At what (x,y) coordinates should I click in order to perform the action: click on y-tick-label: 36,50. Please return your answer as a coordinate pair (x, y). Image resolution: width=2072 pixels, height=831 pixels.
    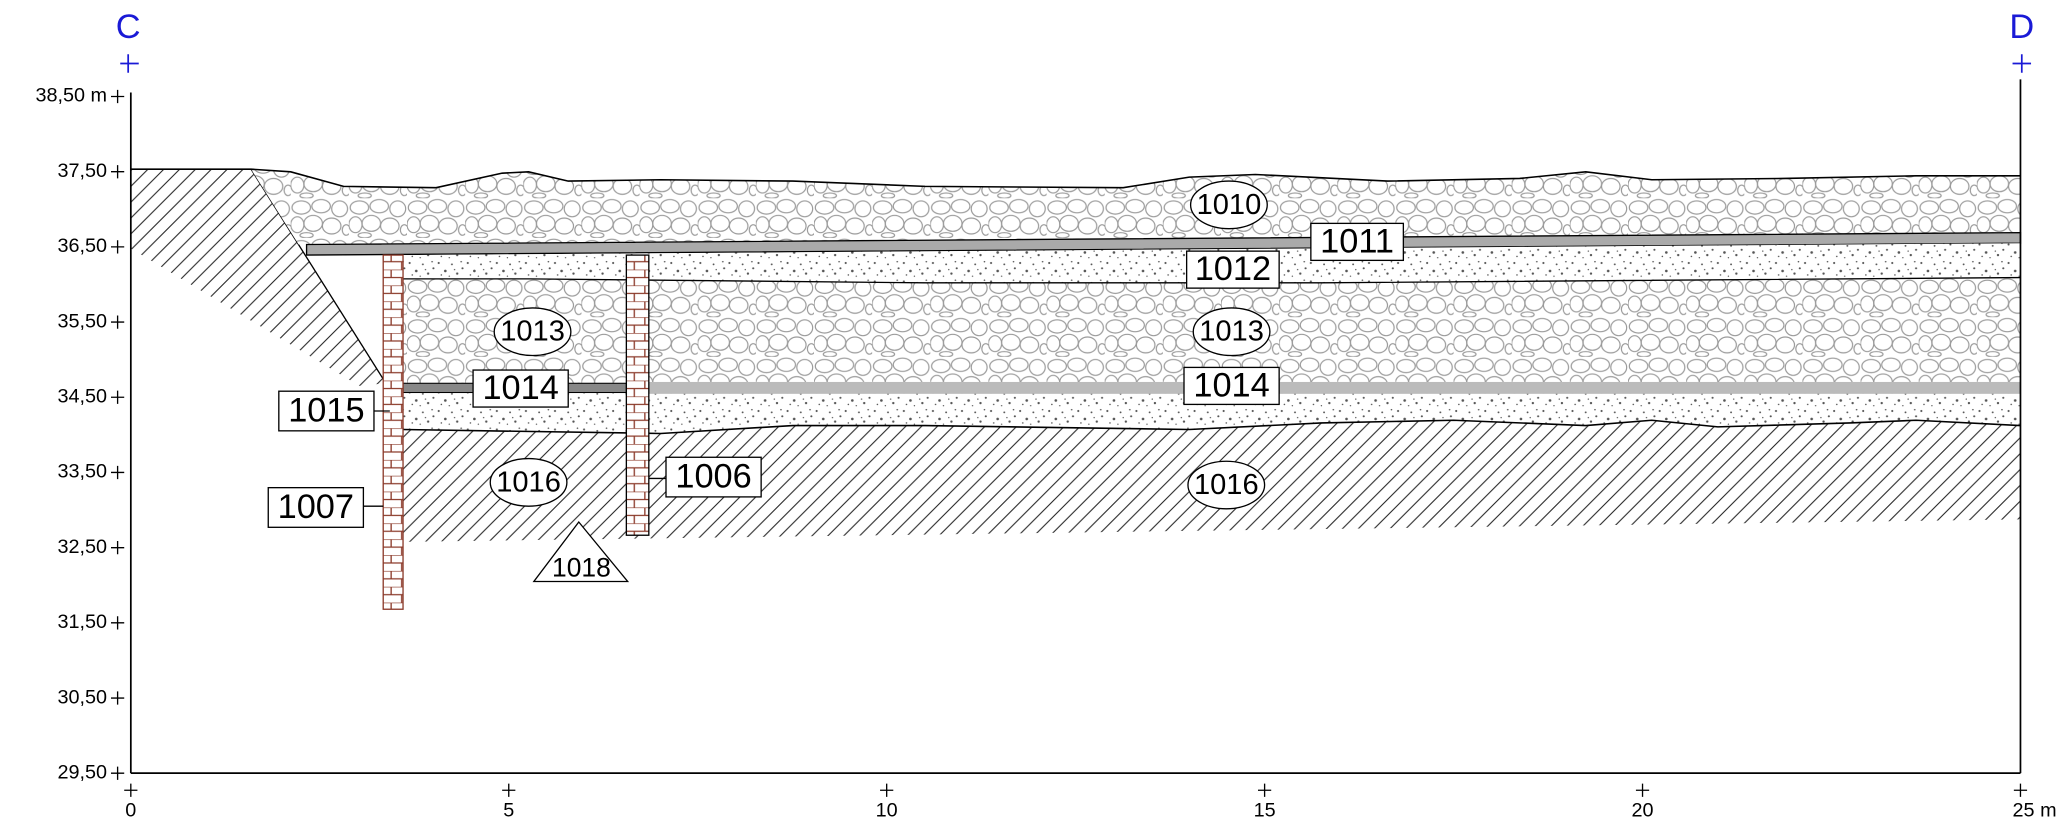
    Looking at the image, I should click on (82, 246).